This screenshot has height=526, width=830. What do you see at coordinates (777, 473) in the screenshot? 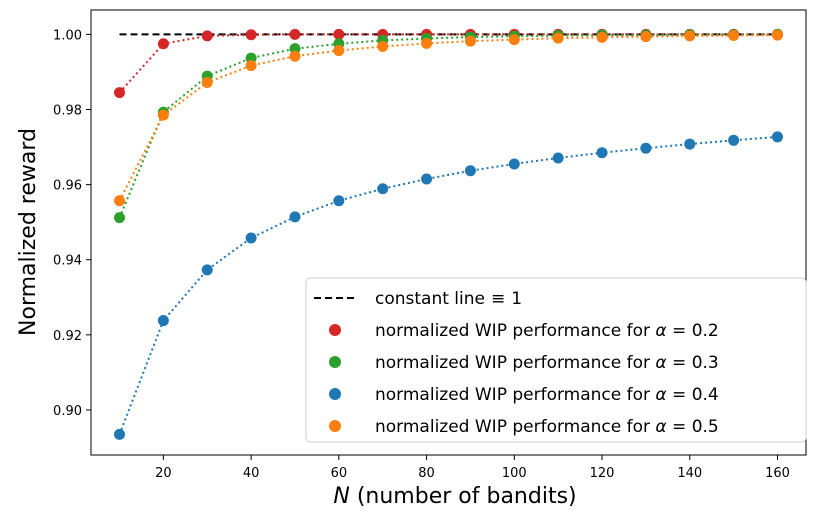
I see `x-tick-label: 160` at bounding box center [777, 473].